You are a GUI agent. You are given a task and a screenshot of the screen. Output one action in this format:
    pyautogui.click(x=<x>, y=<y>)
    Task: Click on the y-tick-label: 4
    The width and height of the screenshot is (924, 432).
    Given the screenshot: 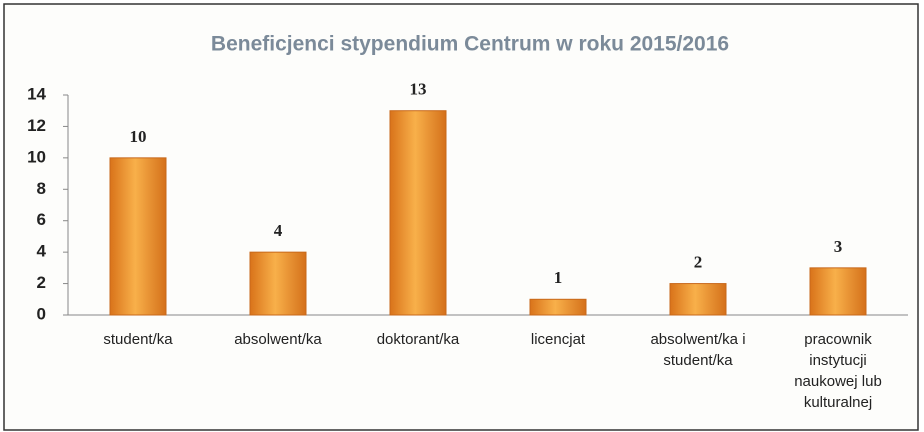 What is the action you would take?
    pyautogui.click(x=42, y=251)
    